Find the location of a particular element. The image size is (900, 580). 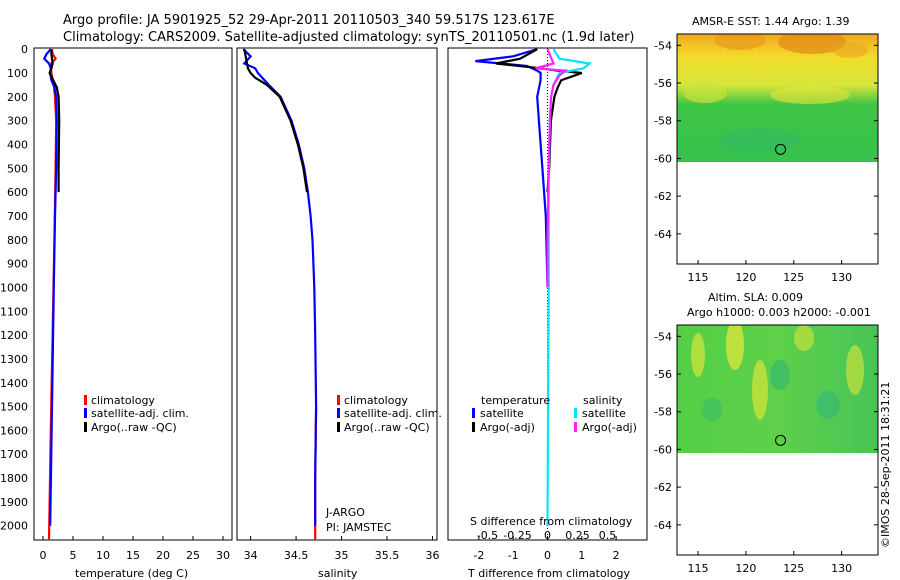

x-tick-label: 34 is located at coordinates (251, 555).